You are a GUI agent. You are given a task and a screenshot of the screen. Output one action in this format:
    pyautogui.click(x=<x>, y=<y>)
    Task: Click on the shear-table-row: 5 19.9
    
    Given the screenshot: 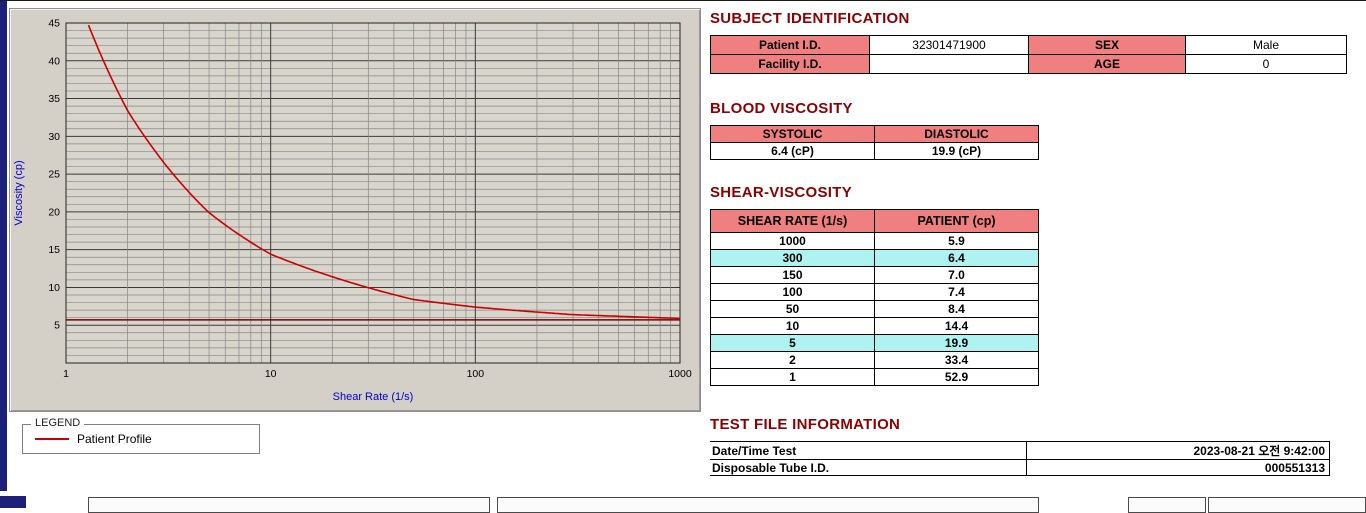 What is the action you would take?
    pyautogui.click(x=874, y=343)
    